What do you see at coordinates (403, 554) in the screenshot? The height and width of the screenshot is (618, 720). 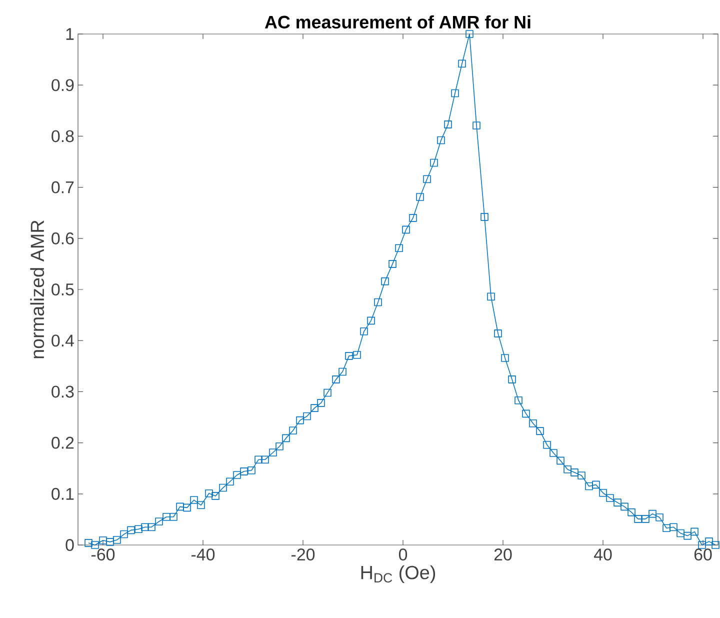 I see `x-tick-label: 0` at bounding box center [403, 554].